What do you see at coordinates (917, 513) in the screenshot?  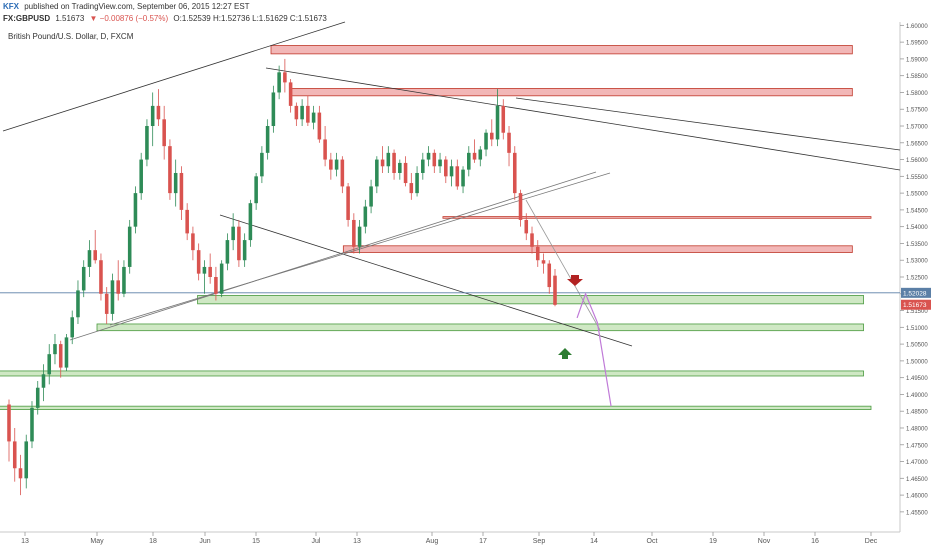 I see `y-tick-label: 1.45500` at bounding box center [917, 513].